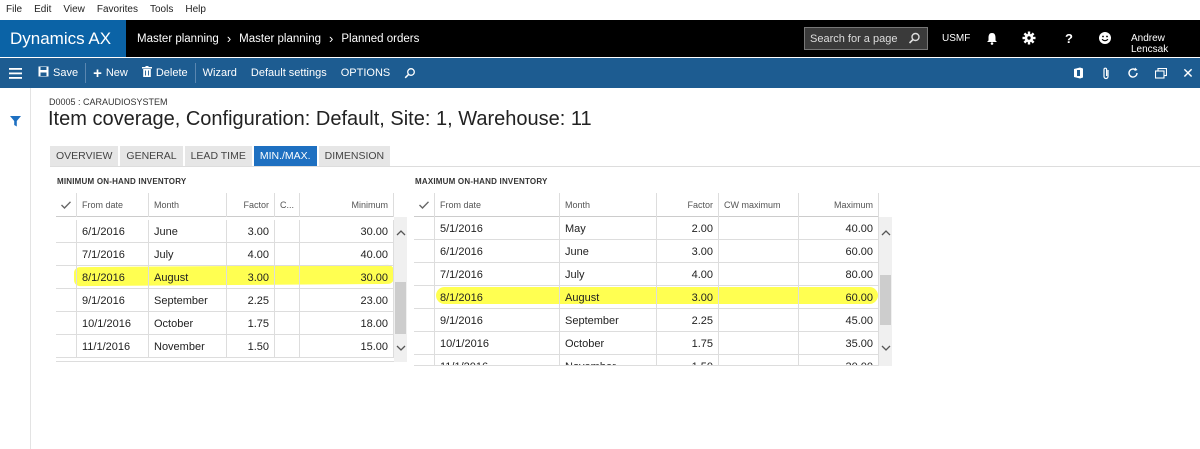 Image resolution: width=1200 pixels, height=449 pixels. I want to click on filter-icon, so click(15, 123).